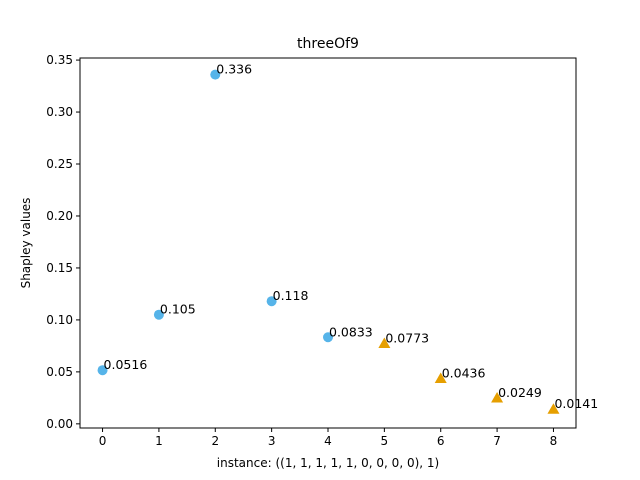 Image resolution: width=640 pixels, height=480 pixels. Describe the element at coordinates (464, 373) in the screenshot. I see `data-label: 0.0436` at that location.